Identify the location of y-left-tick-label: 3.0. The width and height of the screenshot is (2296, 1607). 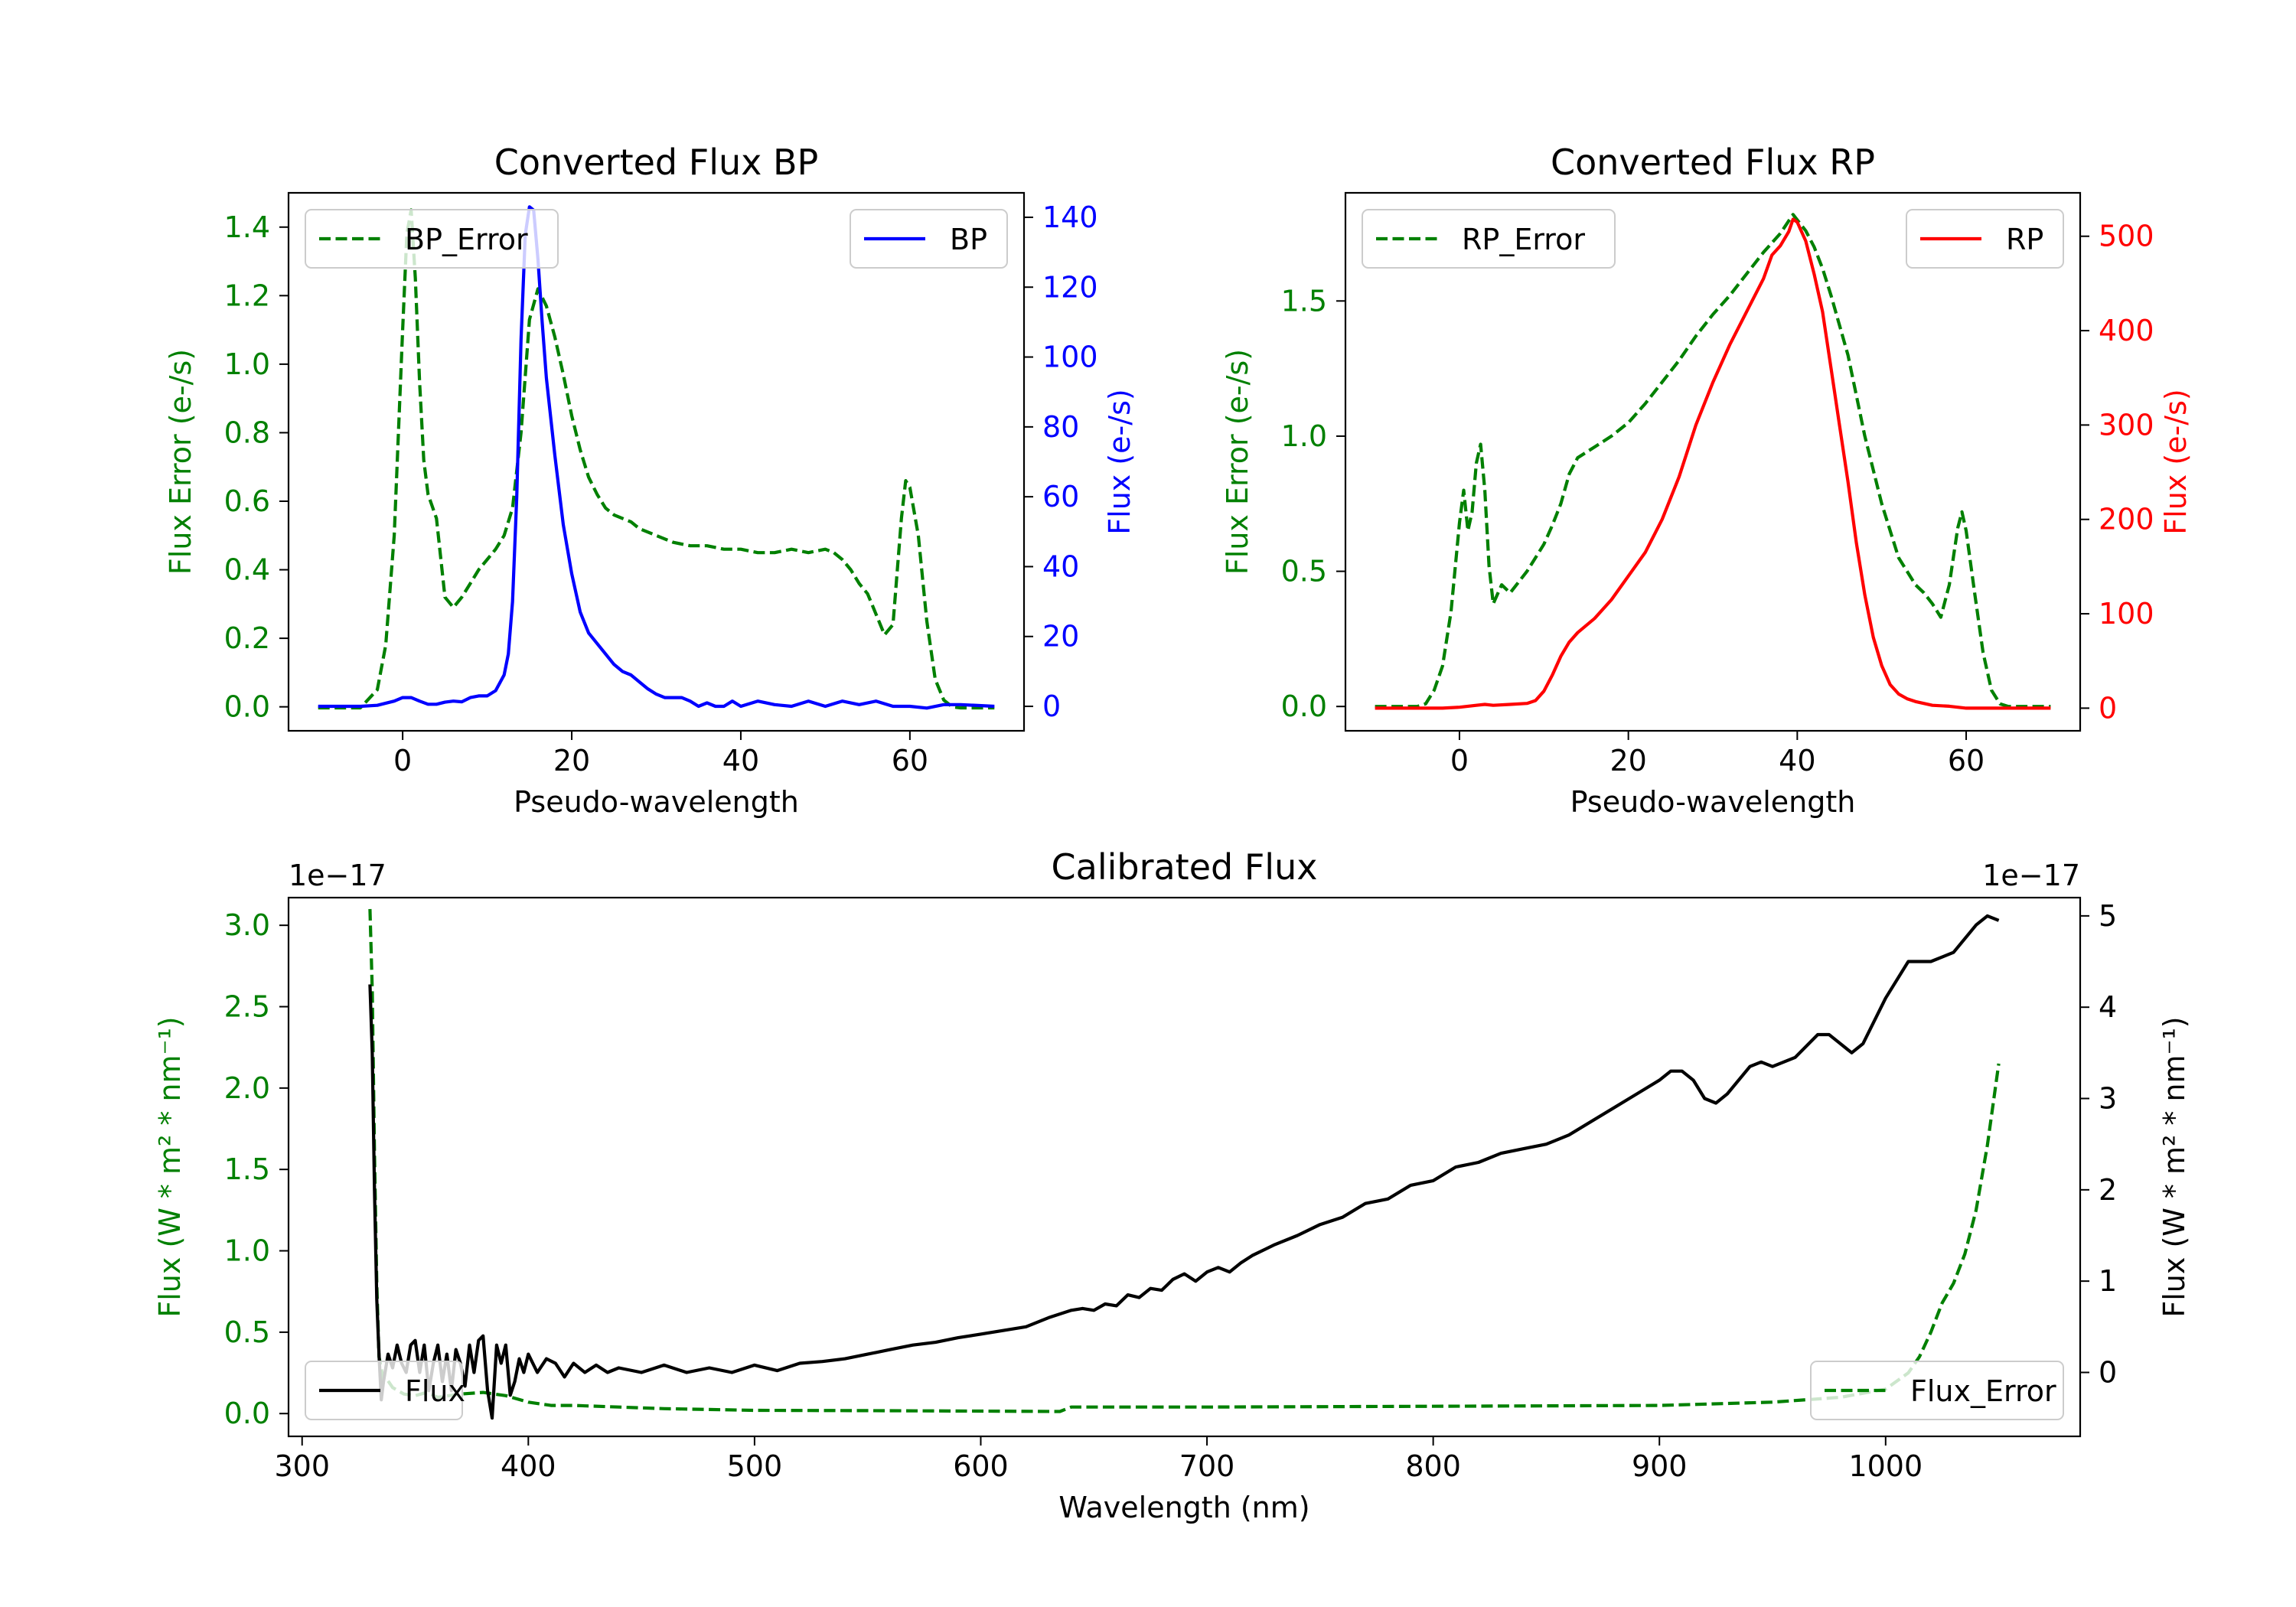
(247, 925).